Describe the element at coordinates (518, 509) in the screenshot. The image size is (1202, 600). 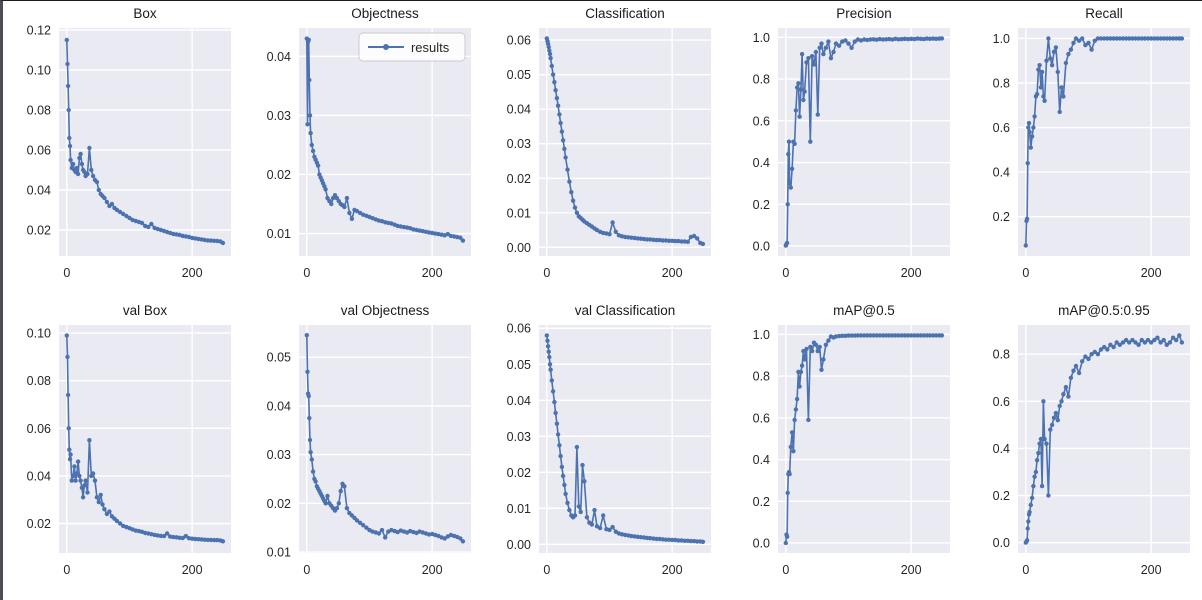
I see `y-tick-label: 0.01` at that location.